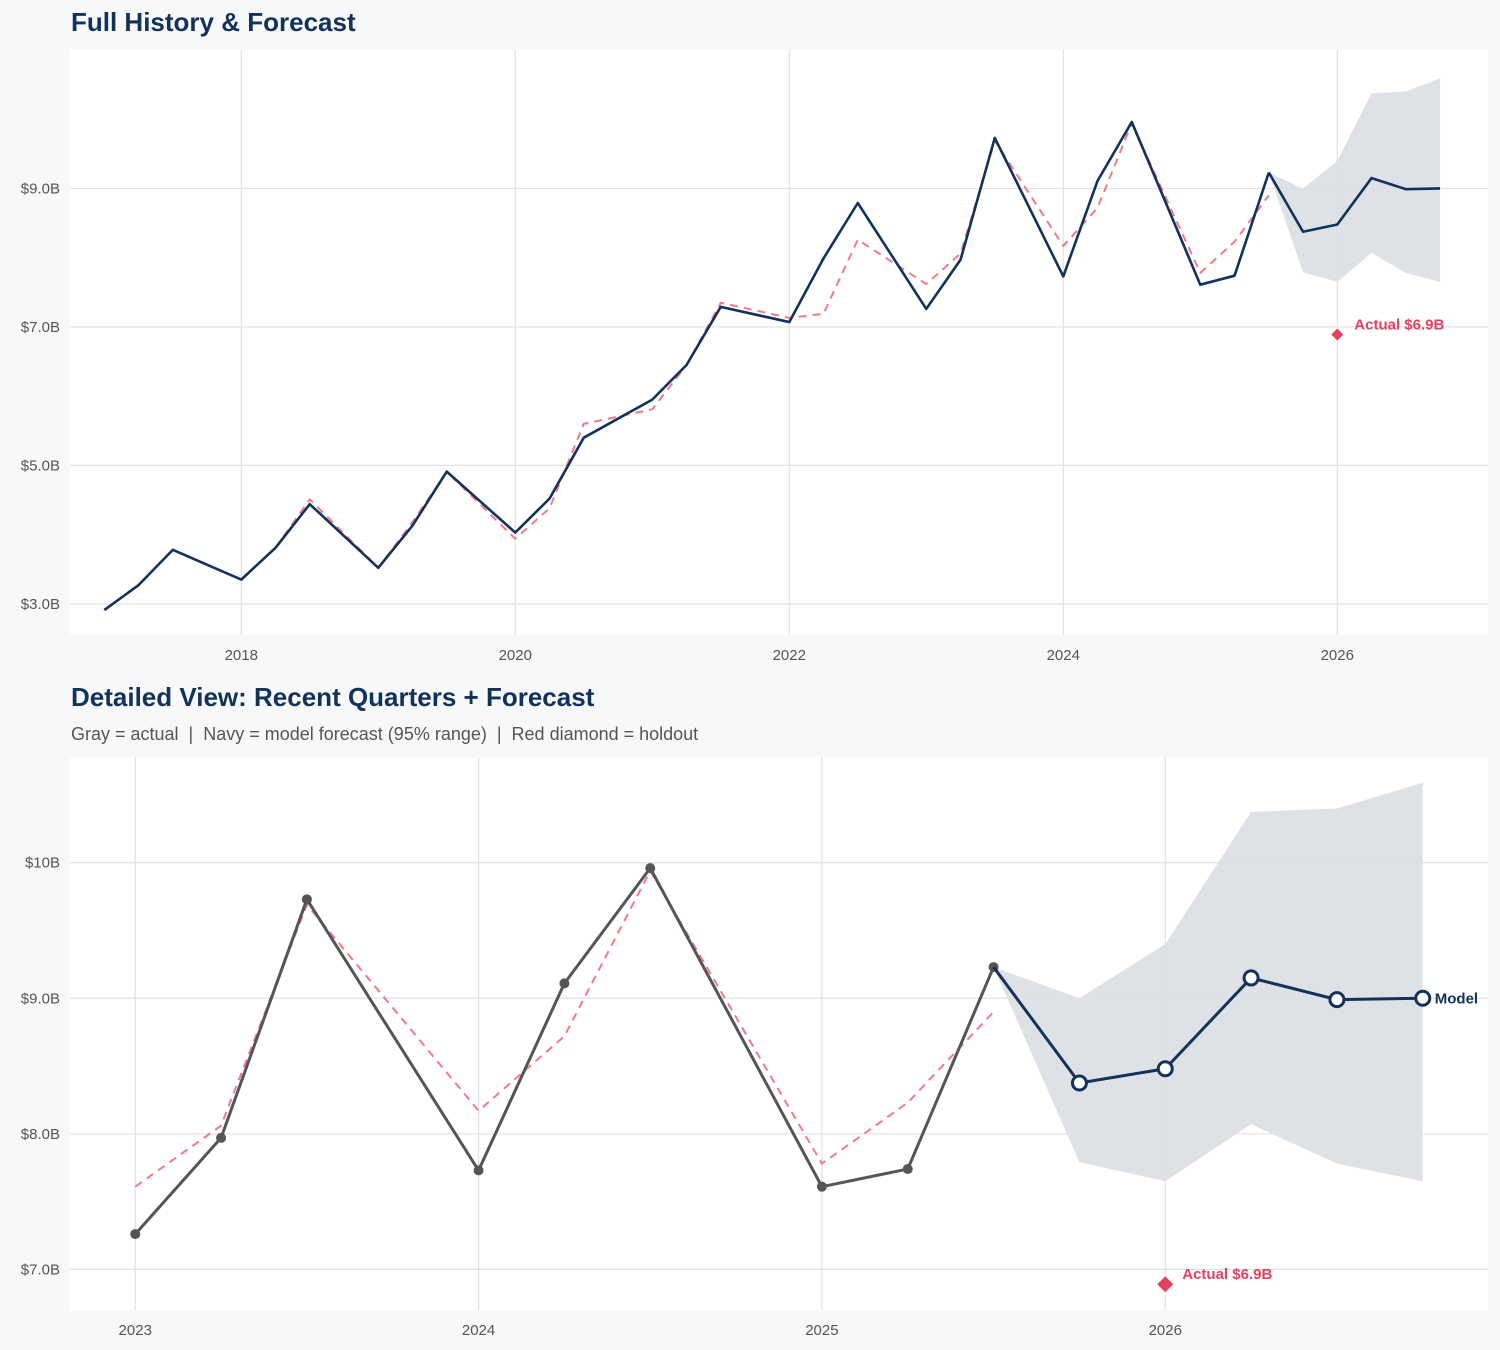 Image resolution: width=1500 pixels, height=1350 pixels. I want to click on y-tick-label: $10B, so click(42, 863).